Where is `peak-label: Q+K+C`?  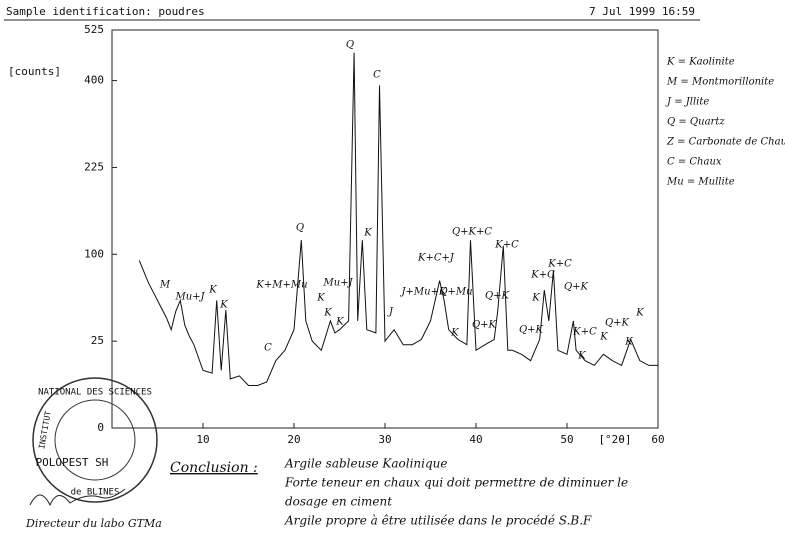 peak-label: Q+K+C is located at coordinates (472, 232).